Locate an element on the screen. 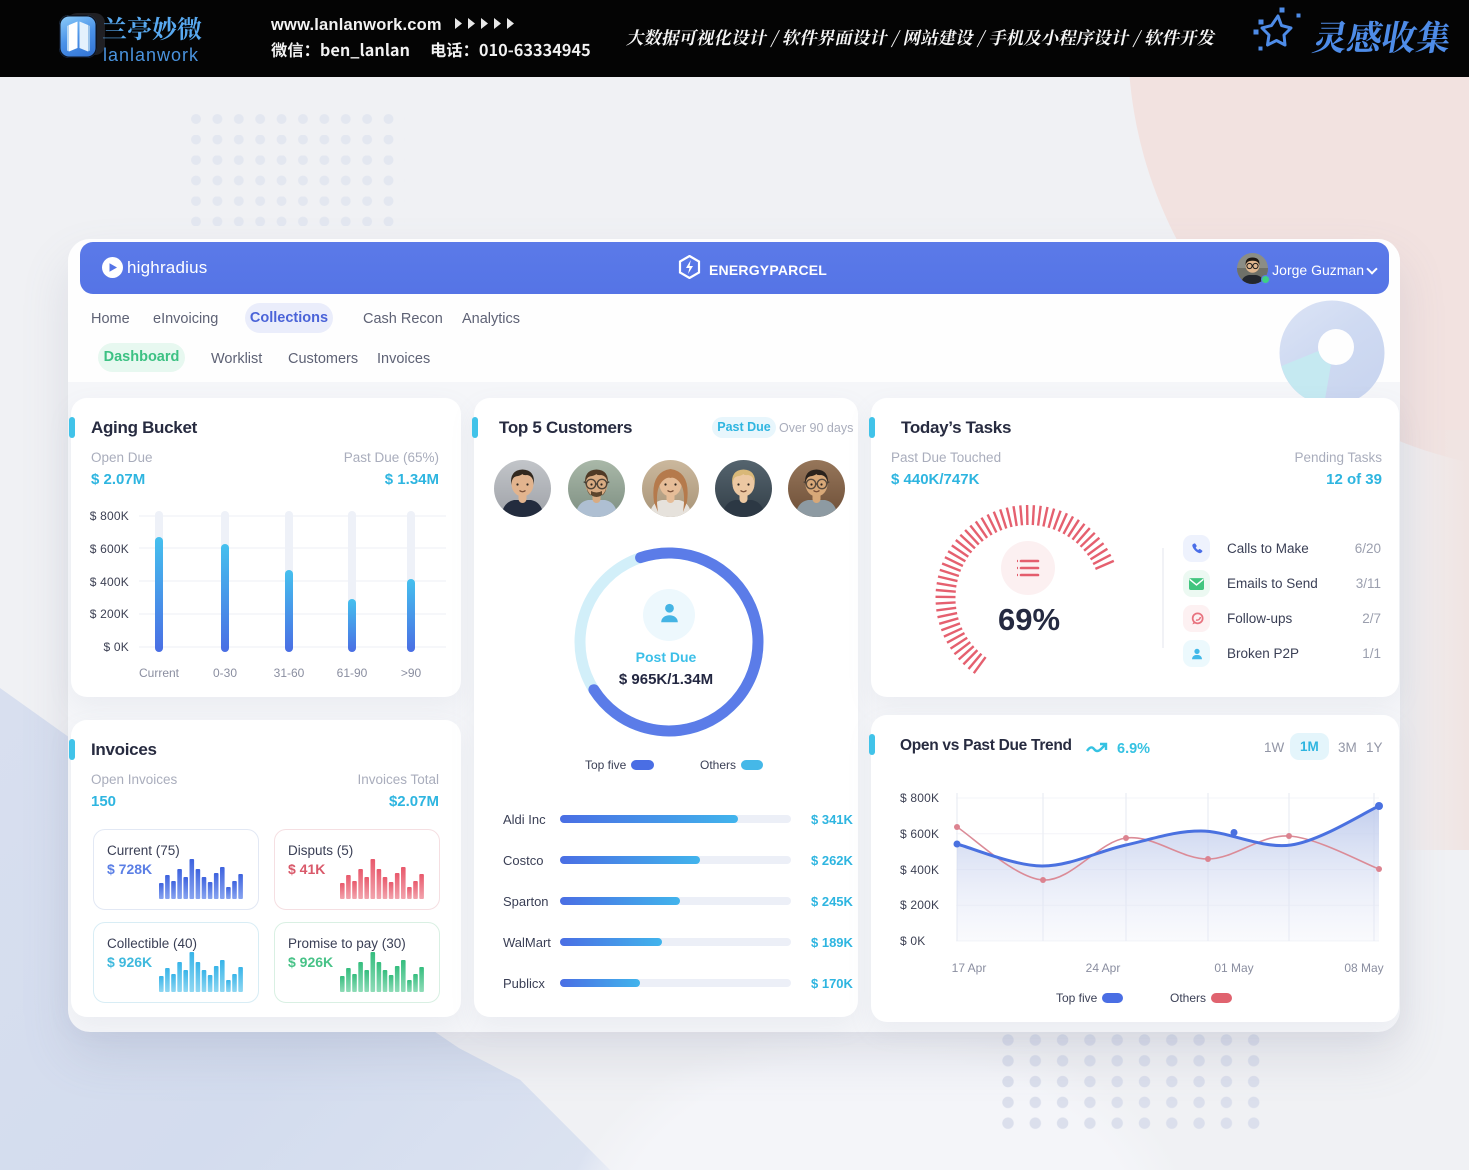 Image resolution: width=1469 pixels, height=1170 pixels. svg-text: lanlanwork is located at coordinates (151, 55).